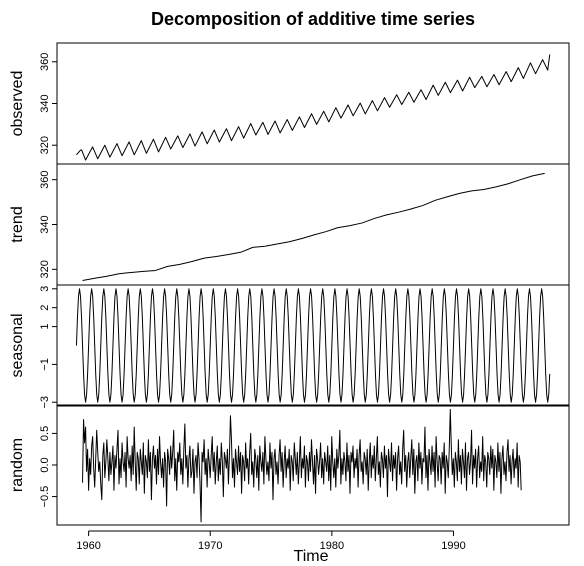 The image size is (584, 566). What do you see at coordinates (45, 62) in the screenshot?
I see `y-tick-label-observed: 360` at bounding box center [45, 62].